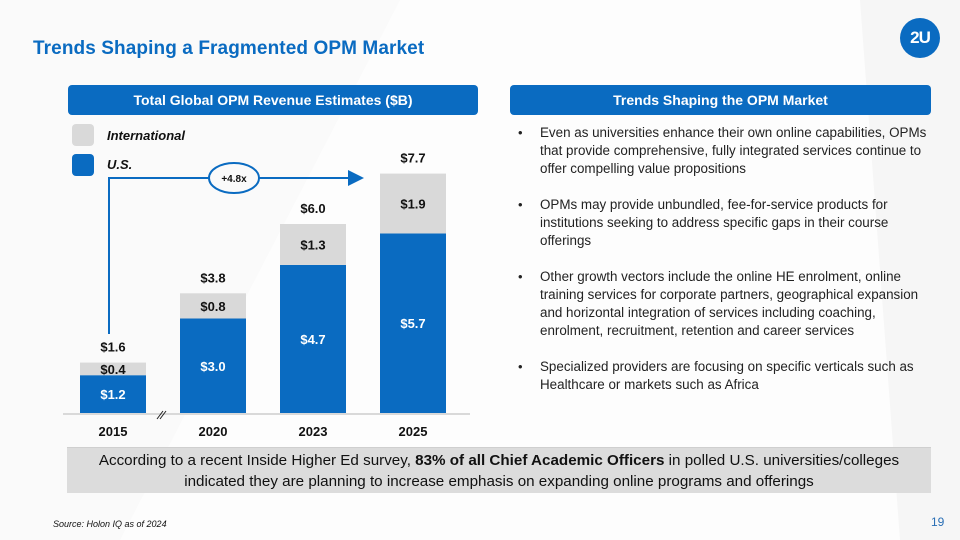  I want to click on bar-total-label-2015: $1.6, so click(112, 347).